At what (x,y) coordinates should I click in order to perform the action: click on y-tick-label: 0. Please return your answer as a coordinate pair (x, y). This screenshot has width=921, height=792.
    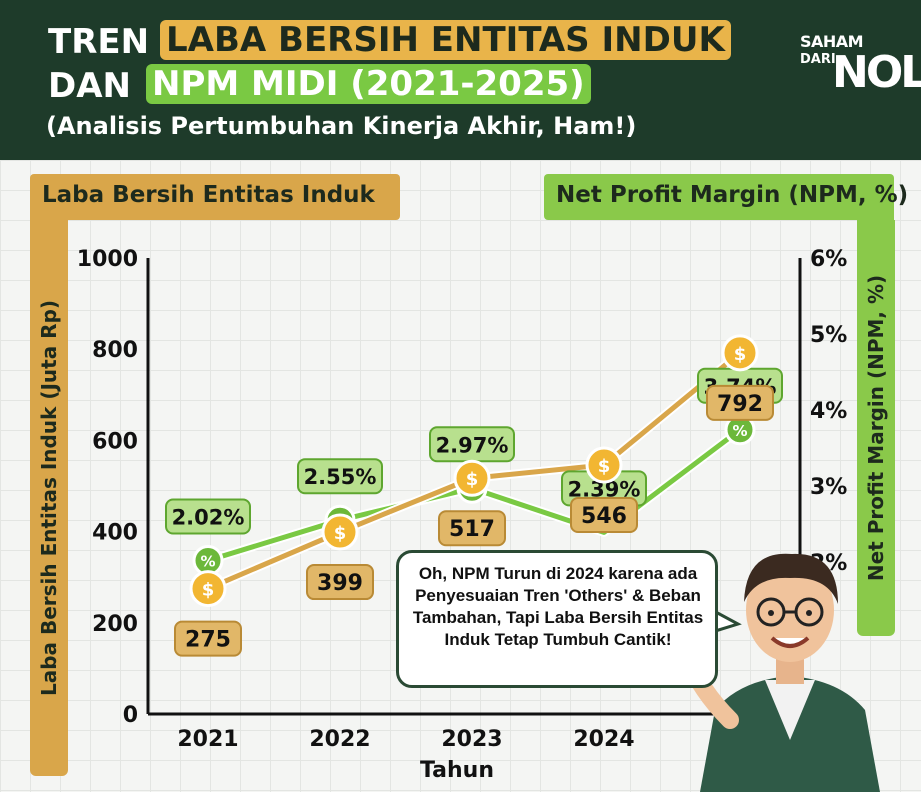
    Looking at the image, I should click on (130, 715).